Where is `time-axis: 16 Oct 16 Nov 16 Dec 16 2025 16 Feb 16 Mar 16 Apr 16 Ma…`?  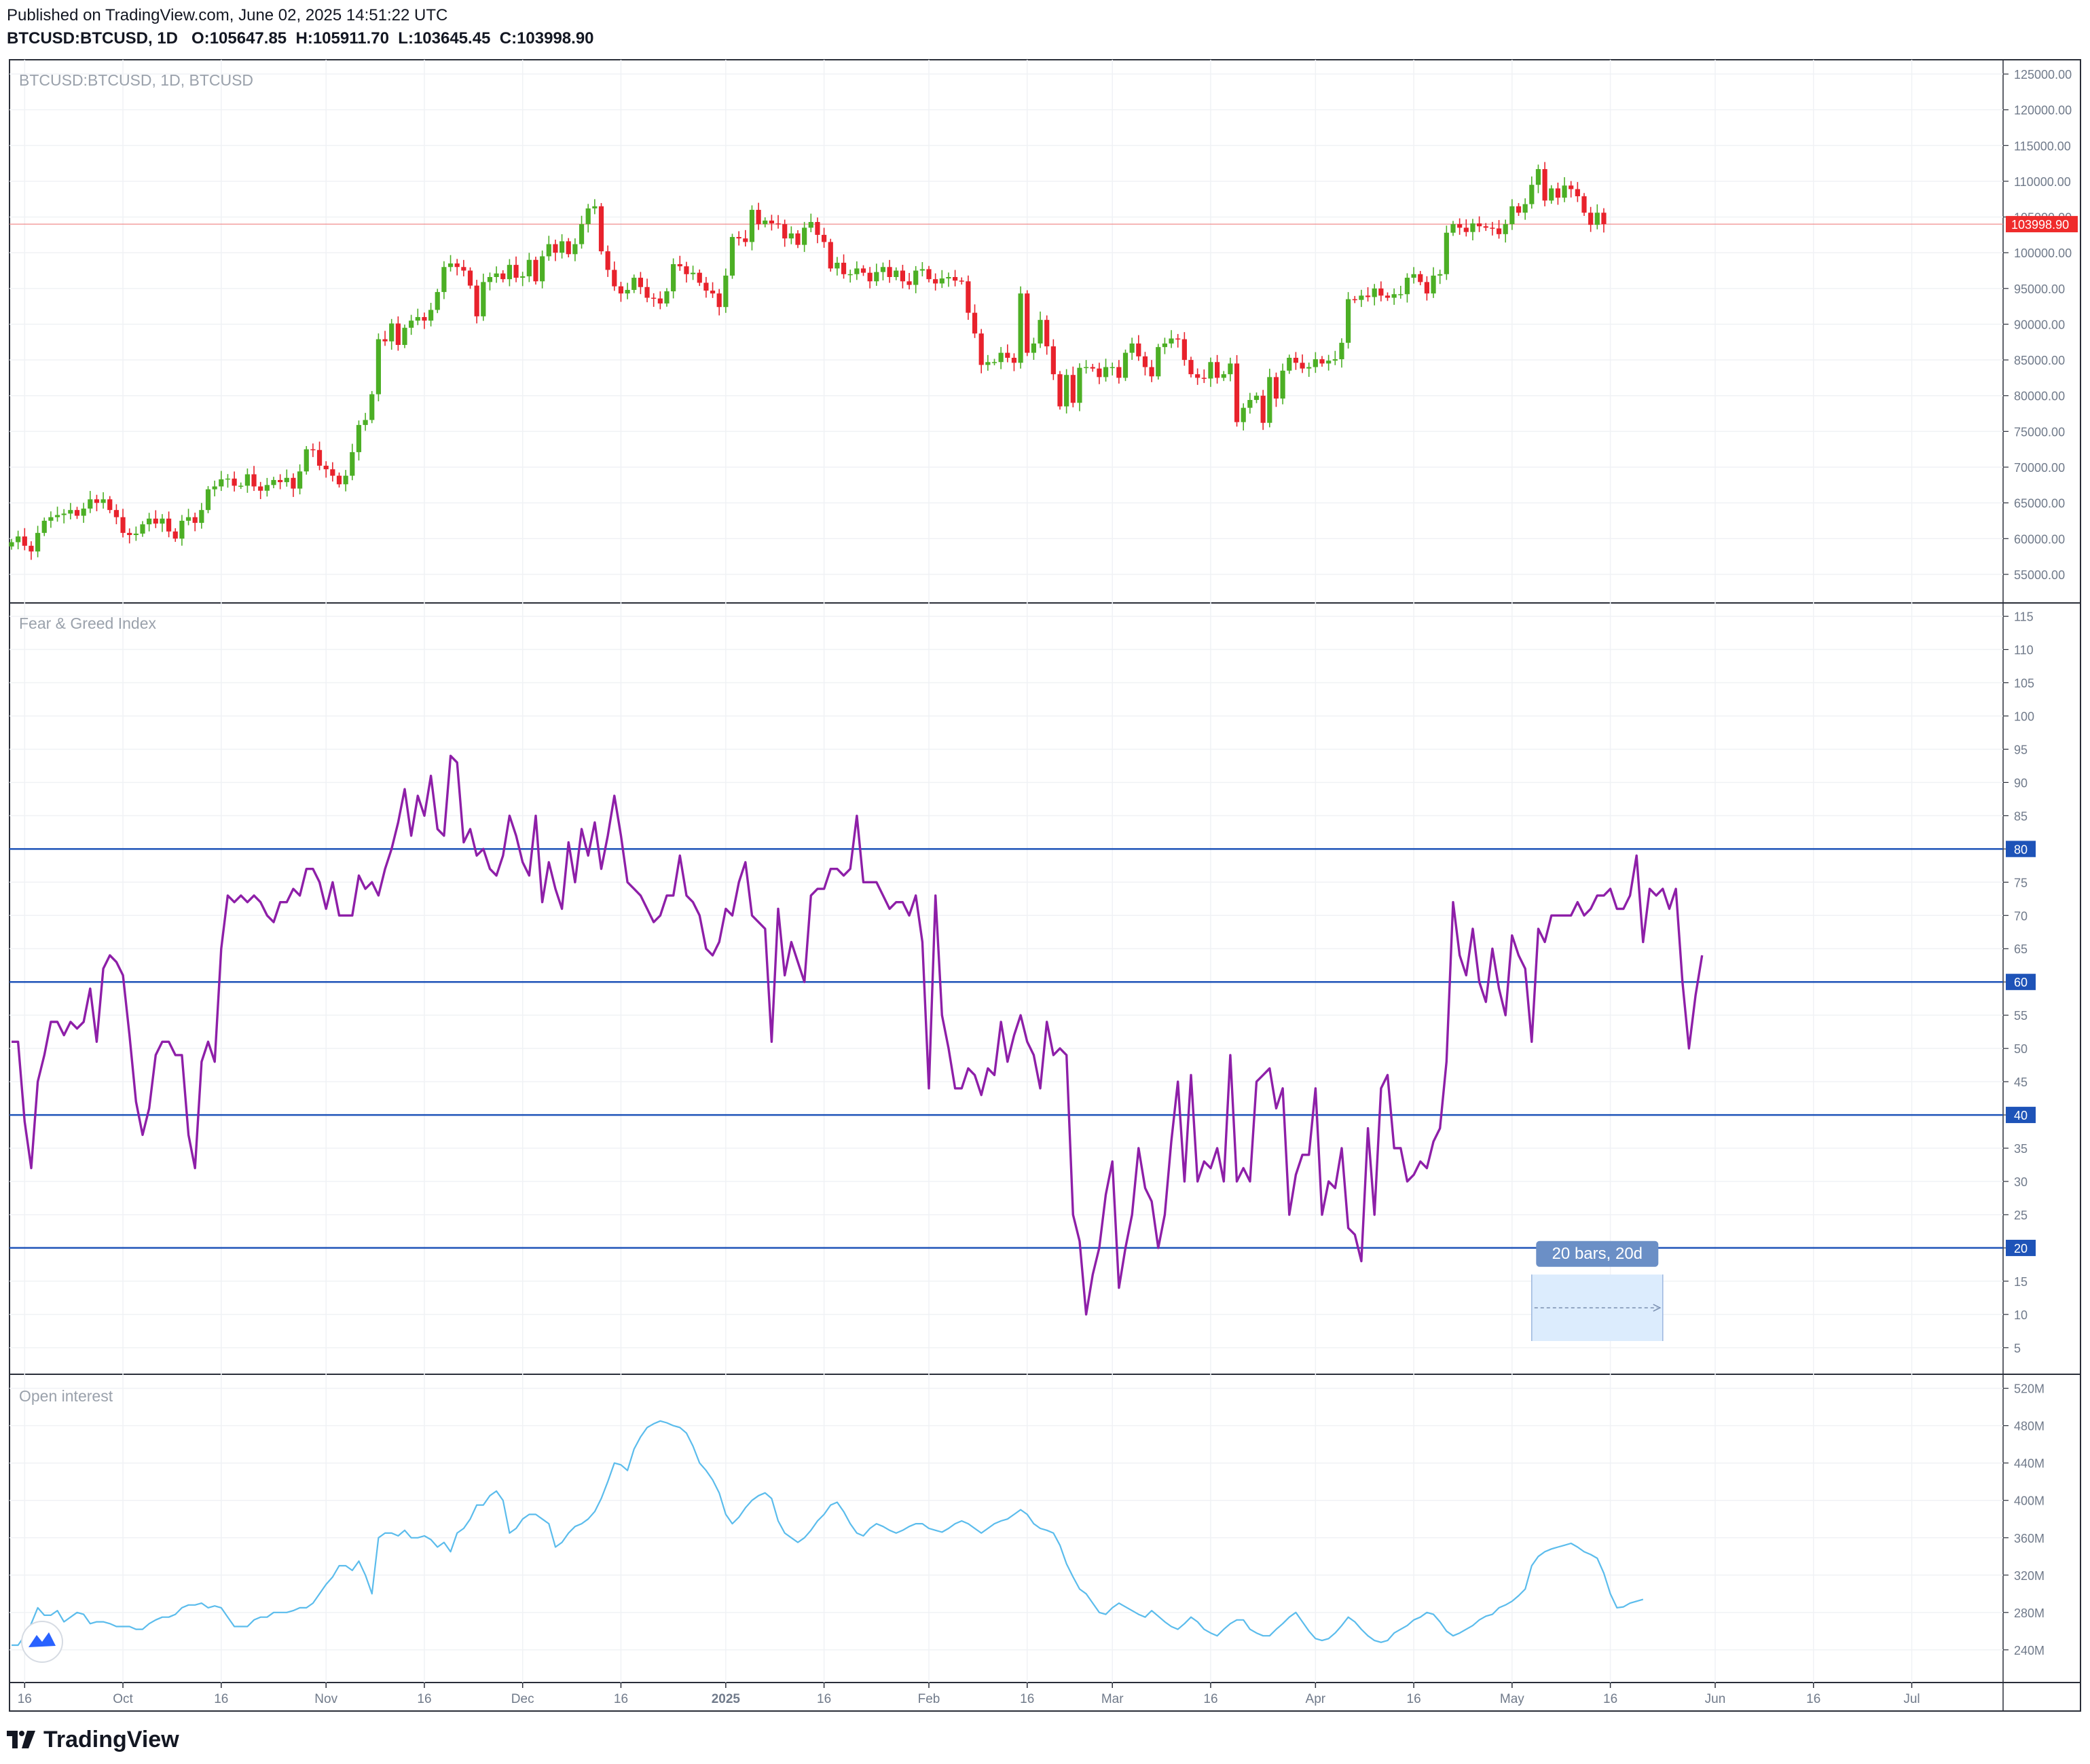
time-axis: 16 Oct 16 Nov 16 Dec 16 2025 16 Feb 16 Mar 16 Apr 16 Ma… is located at coordinates (969, 1694).